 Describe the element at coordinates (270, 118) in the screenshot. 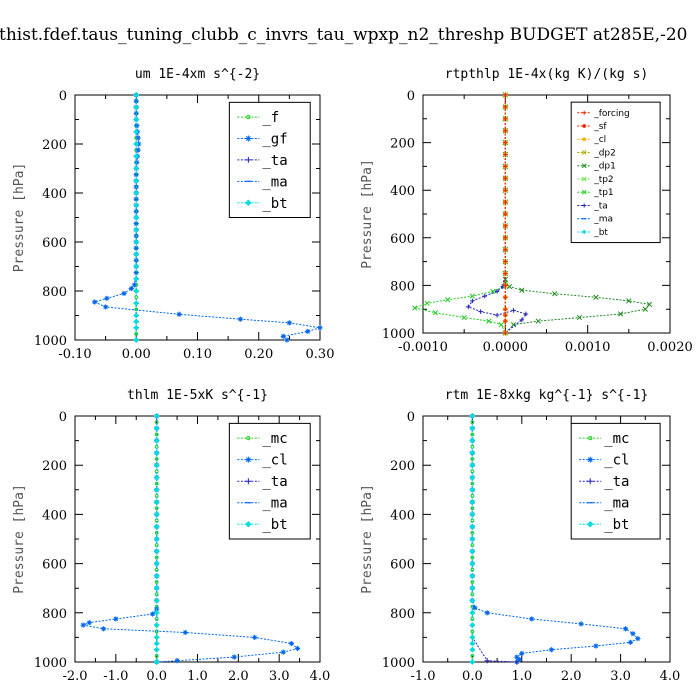

I see `legend-label: _f` at that location.